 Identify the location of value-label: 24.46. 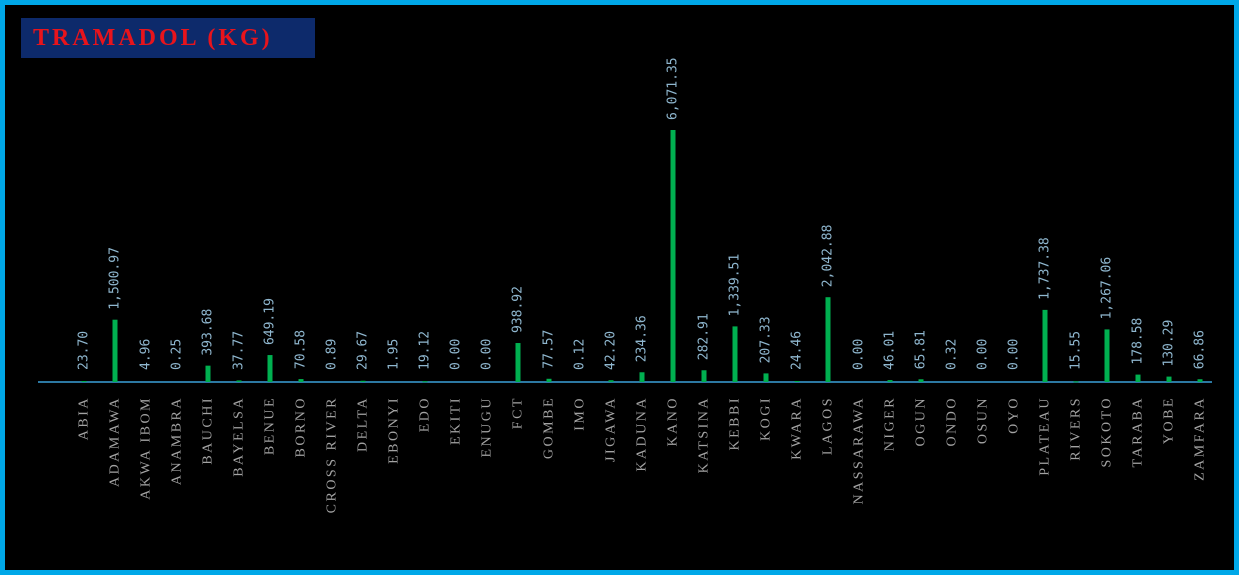
(797, 350).